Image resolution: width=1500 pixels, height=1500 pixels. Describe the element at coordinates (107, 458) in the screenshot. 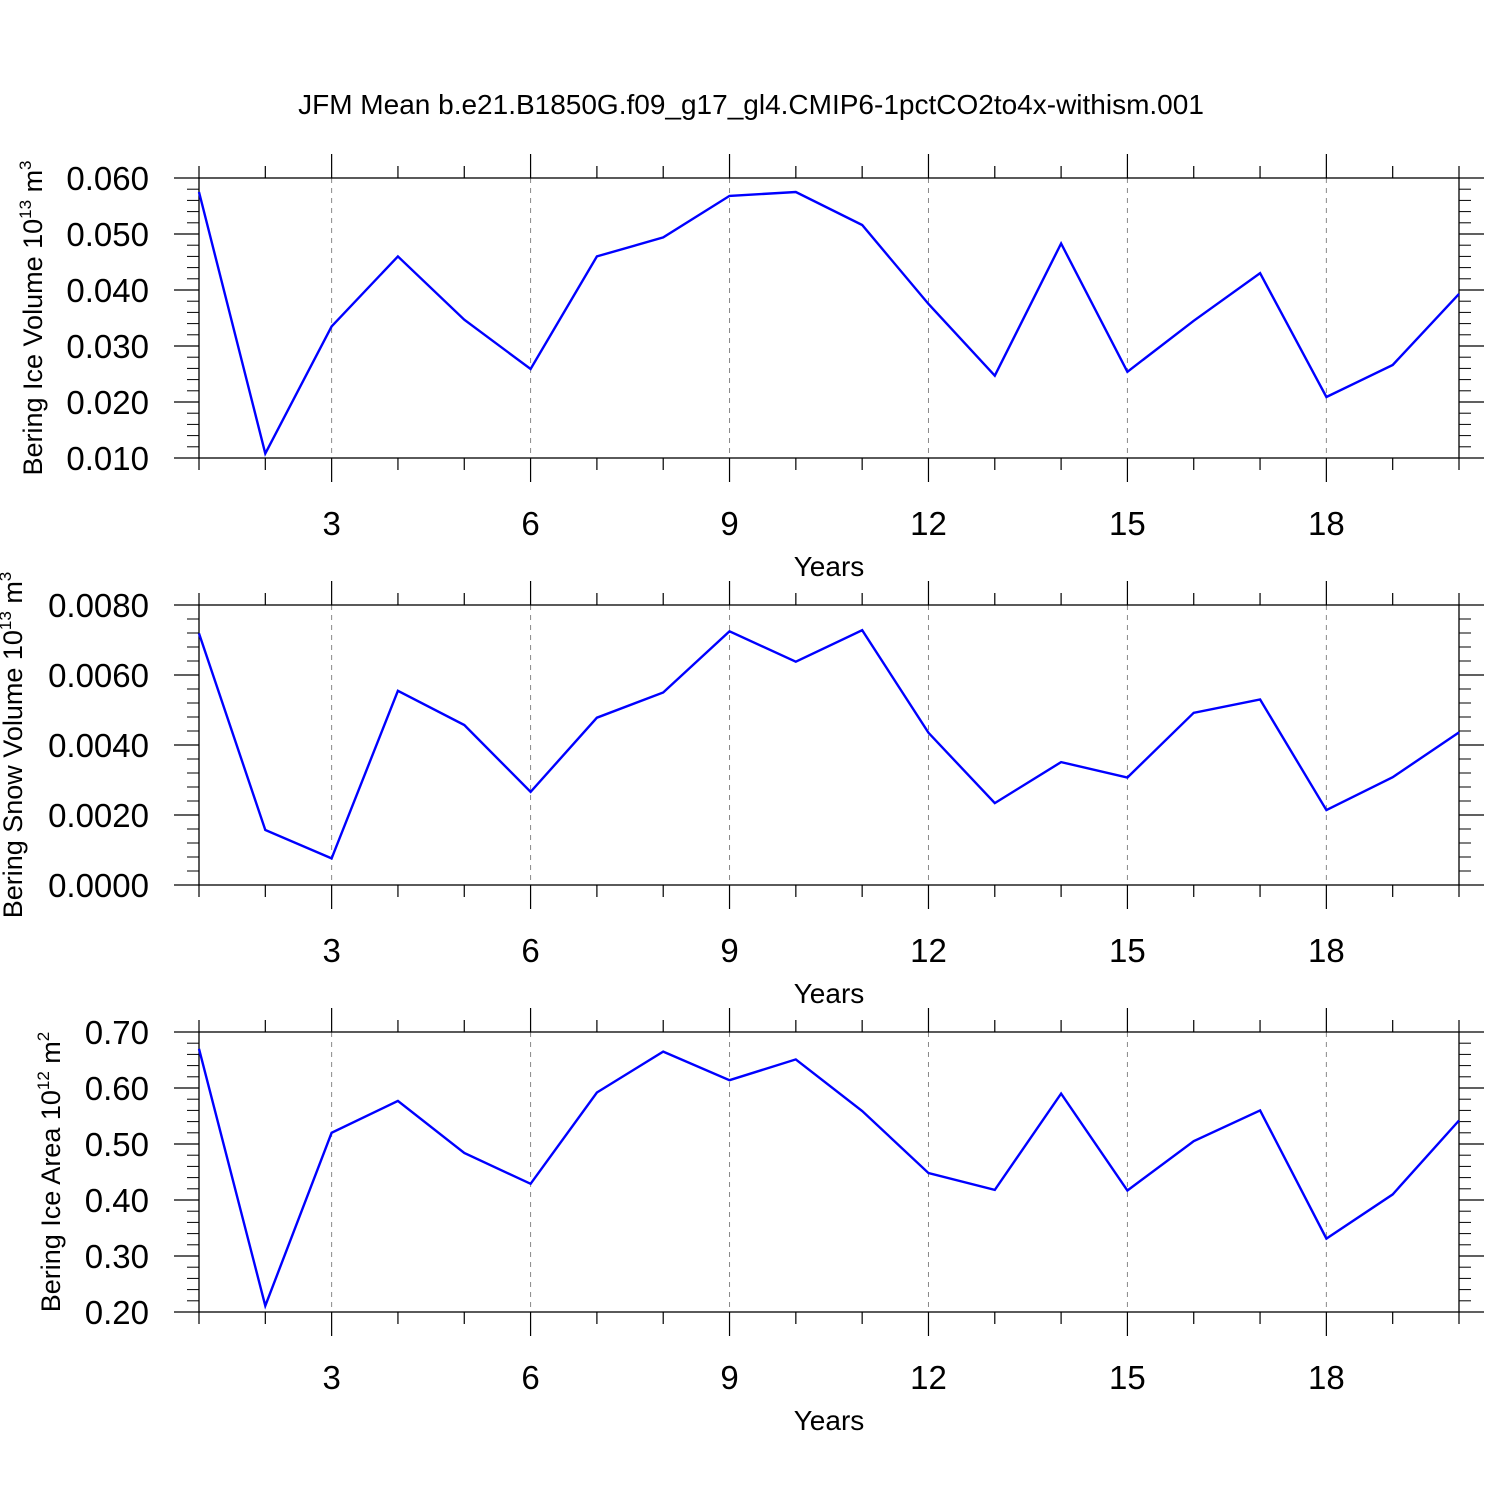

I see `y-tick-label: 0.010` at that location.